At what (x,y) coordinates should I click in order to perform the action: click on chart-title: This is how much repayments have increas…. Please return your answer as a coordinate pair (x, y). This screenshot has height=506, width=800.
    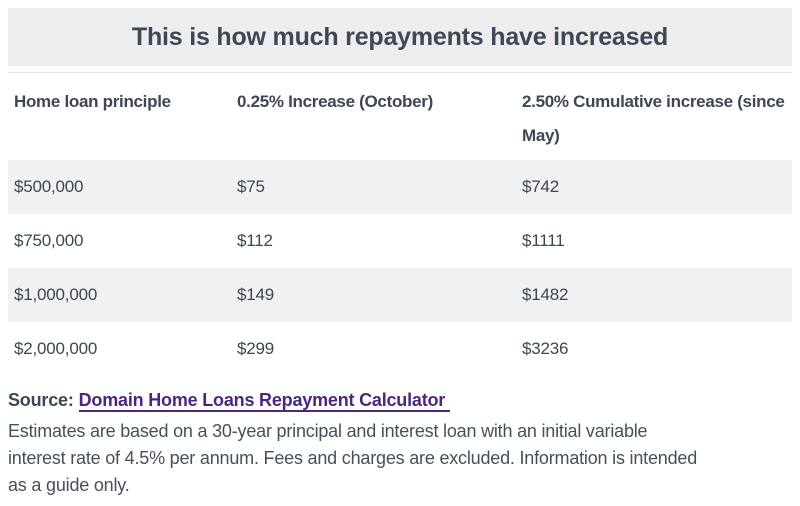
    Looking at the image, I should click on (400, 37).